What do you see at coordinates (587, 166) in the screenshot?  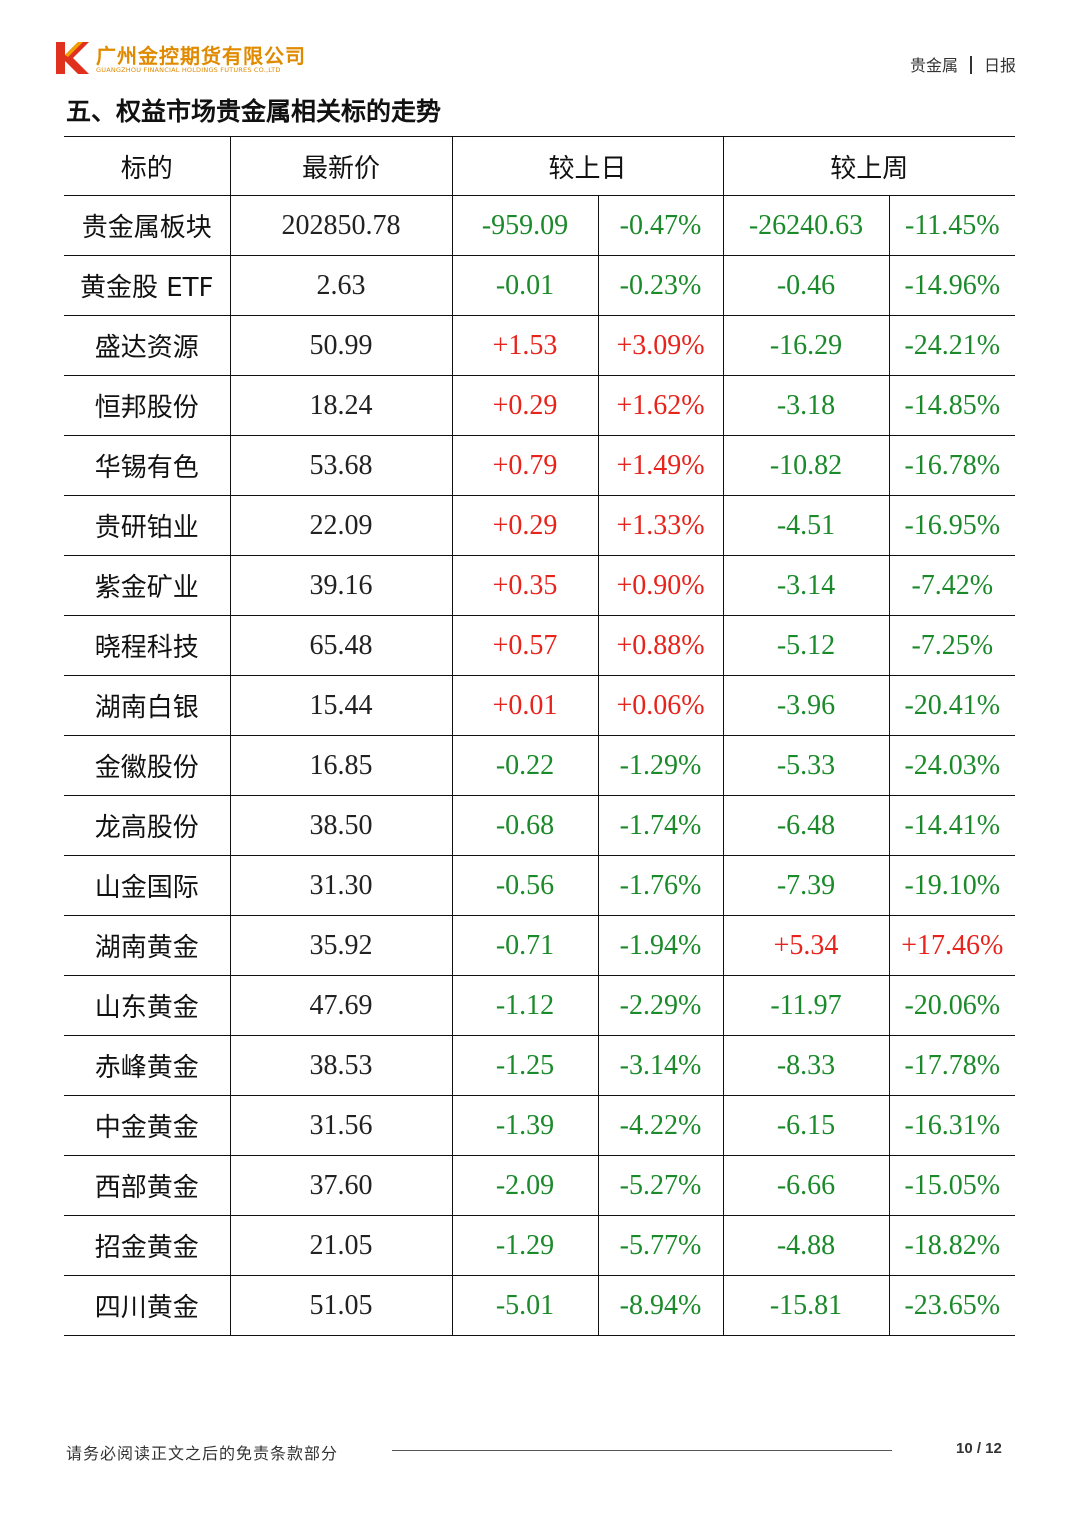 I see `header-day-change: 较上日` at bounding box center [587, 166].